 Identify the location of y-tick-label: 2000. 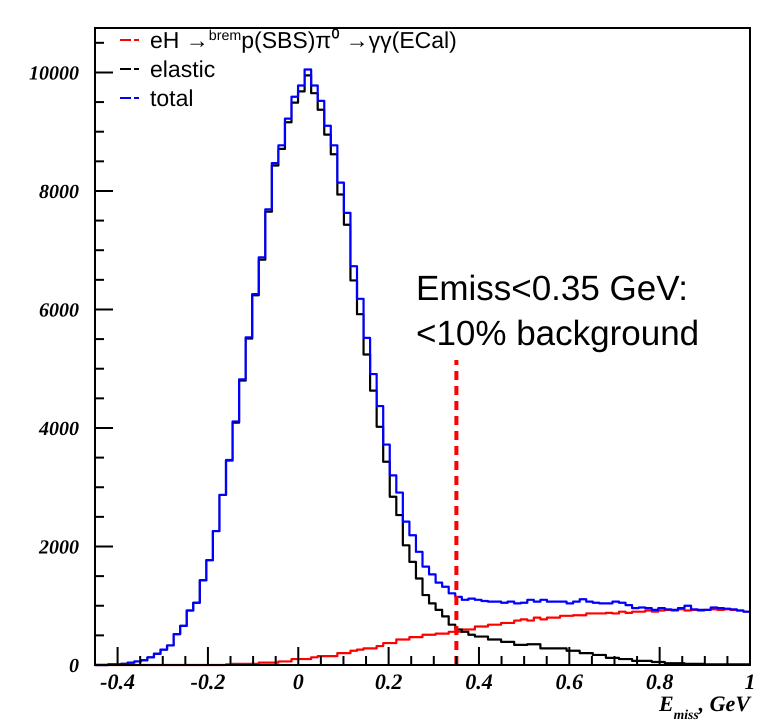
(58, 547).